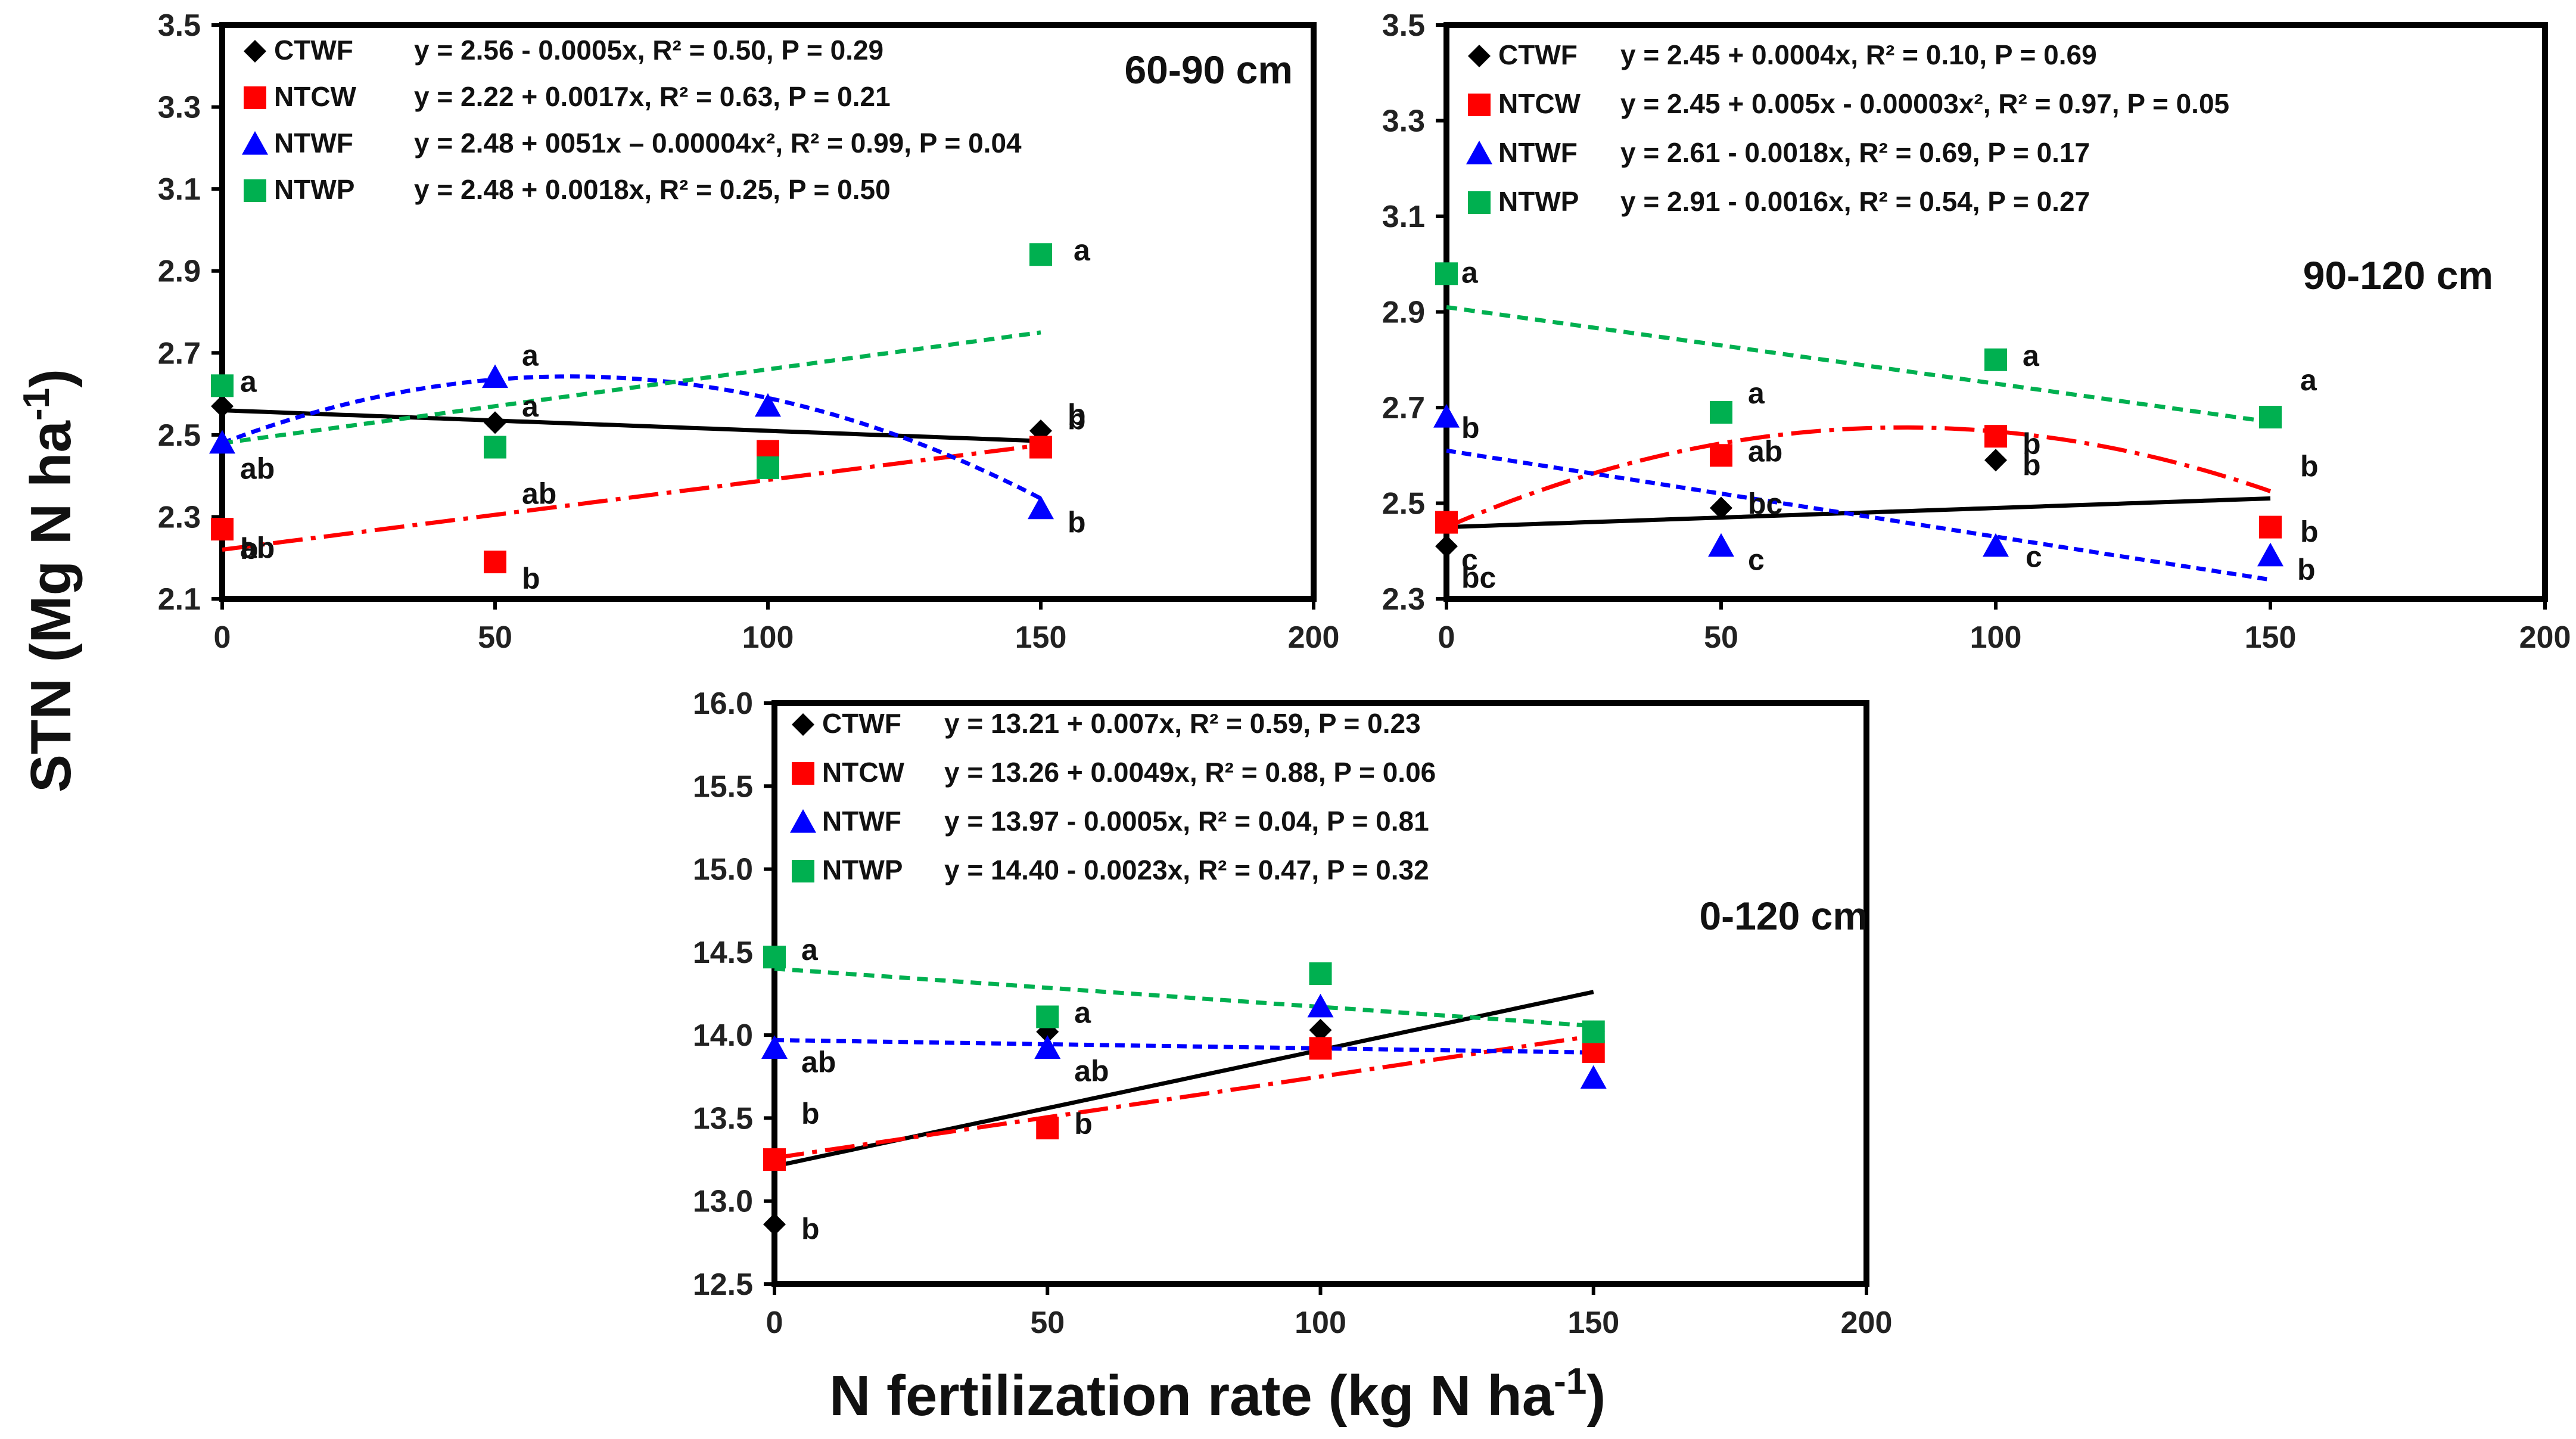 Image resolution: width=2576 pixels, height=1439 pixels. Describe the element at coordinates (723, 870) in the screenshot. I see `y-tick-label: 15.0` at that location.